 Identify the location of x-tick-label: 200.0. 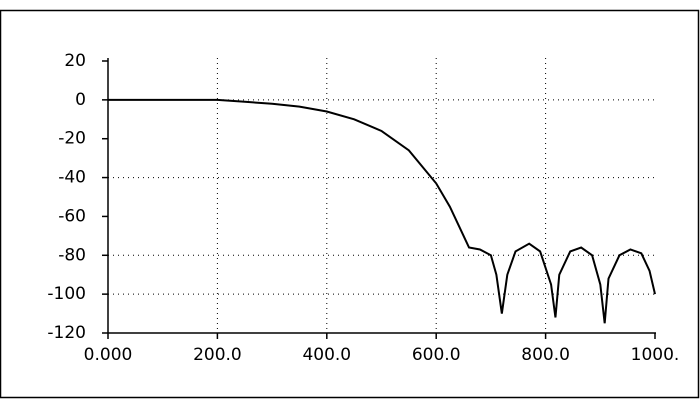
(217, 355).